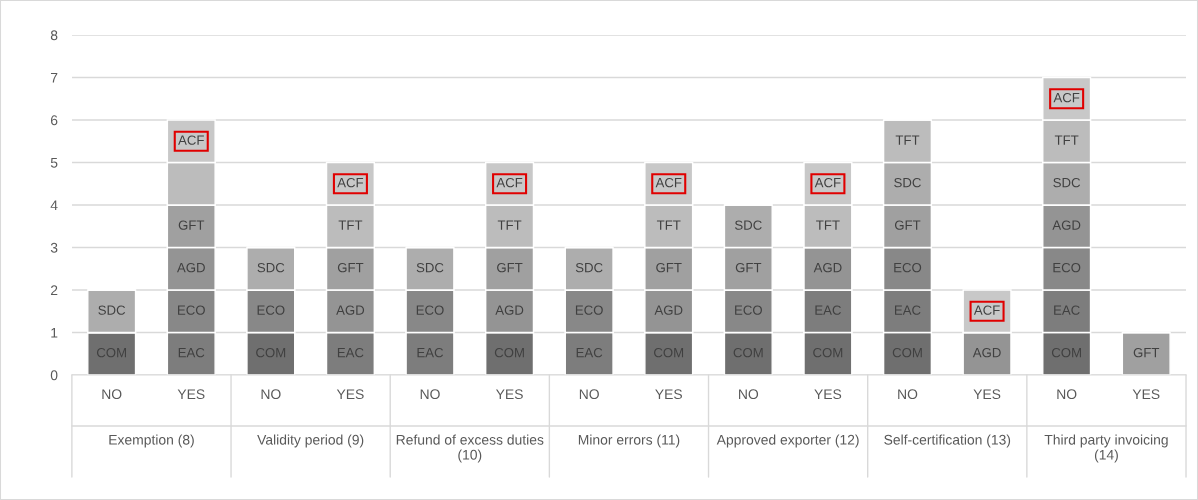  I want to click on y-tick-label: 7, so click(54, 77).